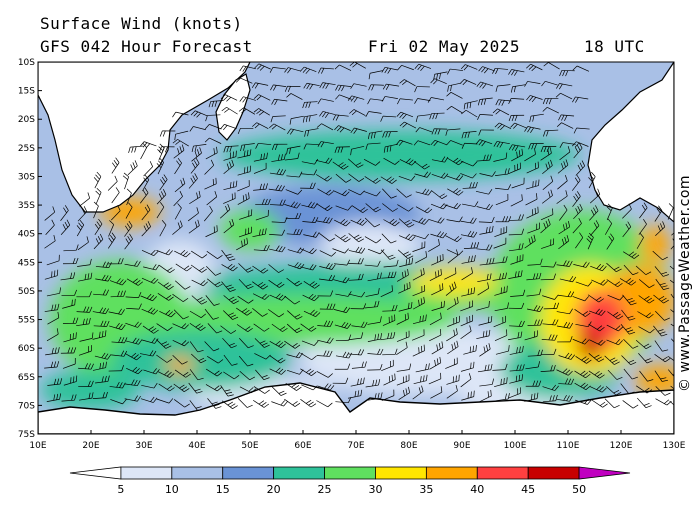 The width and height of the screenshot is (700, 525). I want to click on longitude-label: 130E, so click(674, 446).